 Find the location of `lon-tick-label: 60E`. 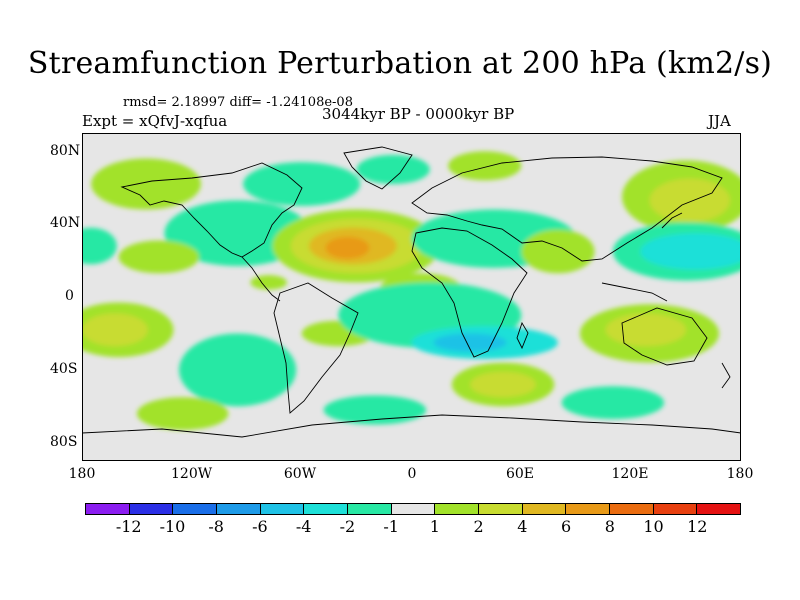

lon-tick-label: 60E is located at coordinates (520, 474).